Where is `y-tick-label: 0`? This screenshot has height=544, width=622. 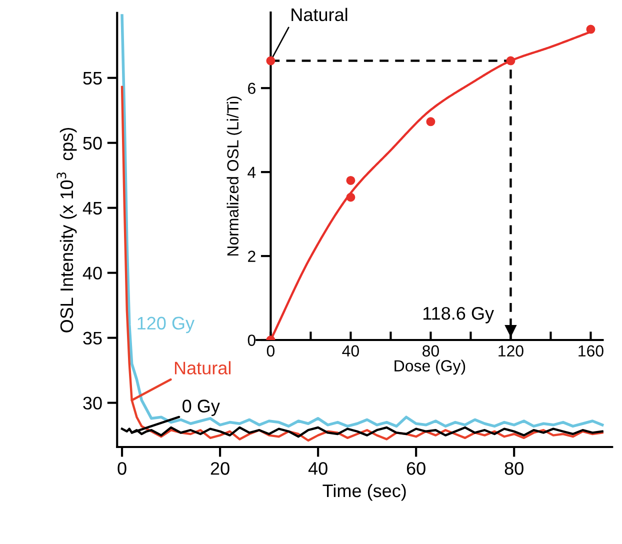 y-tick-label: 0 is located at coordinates (252, 340).